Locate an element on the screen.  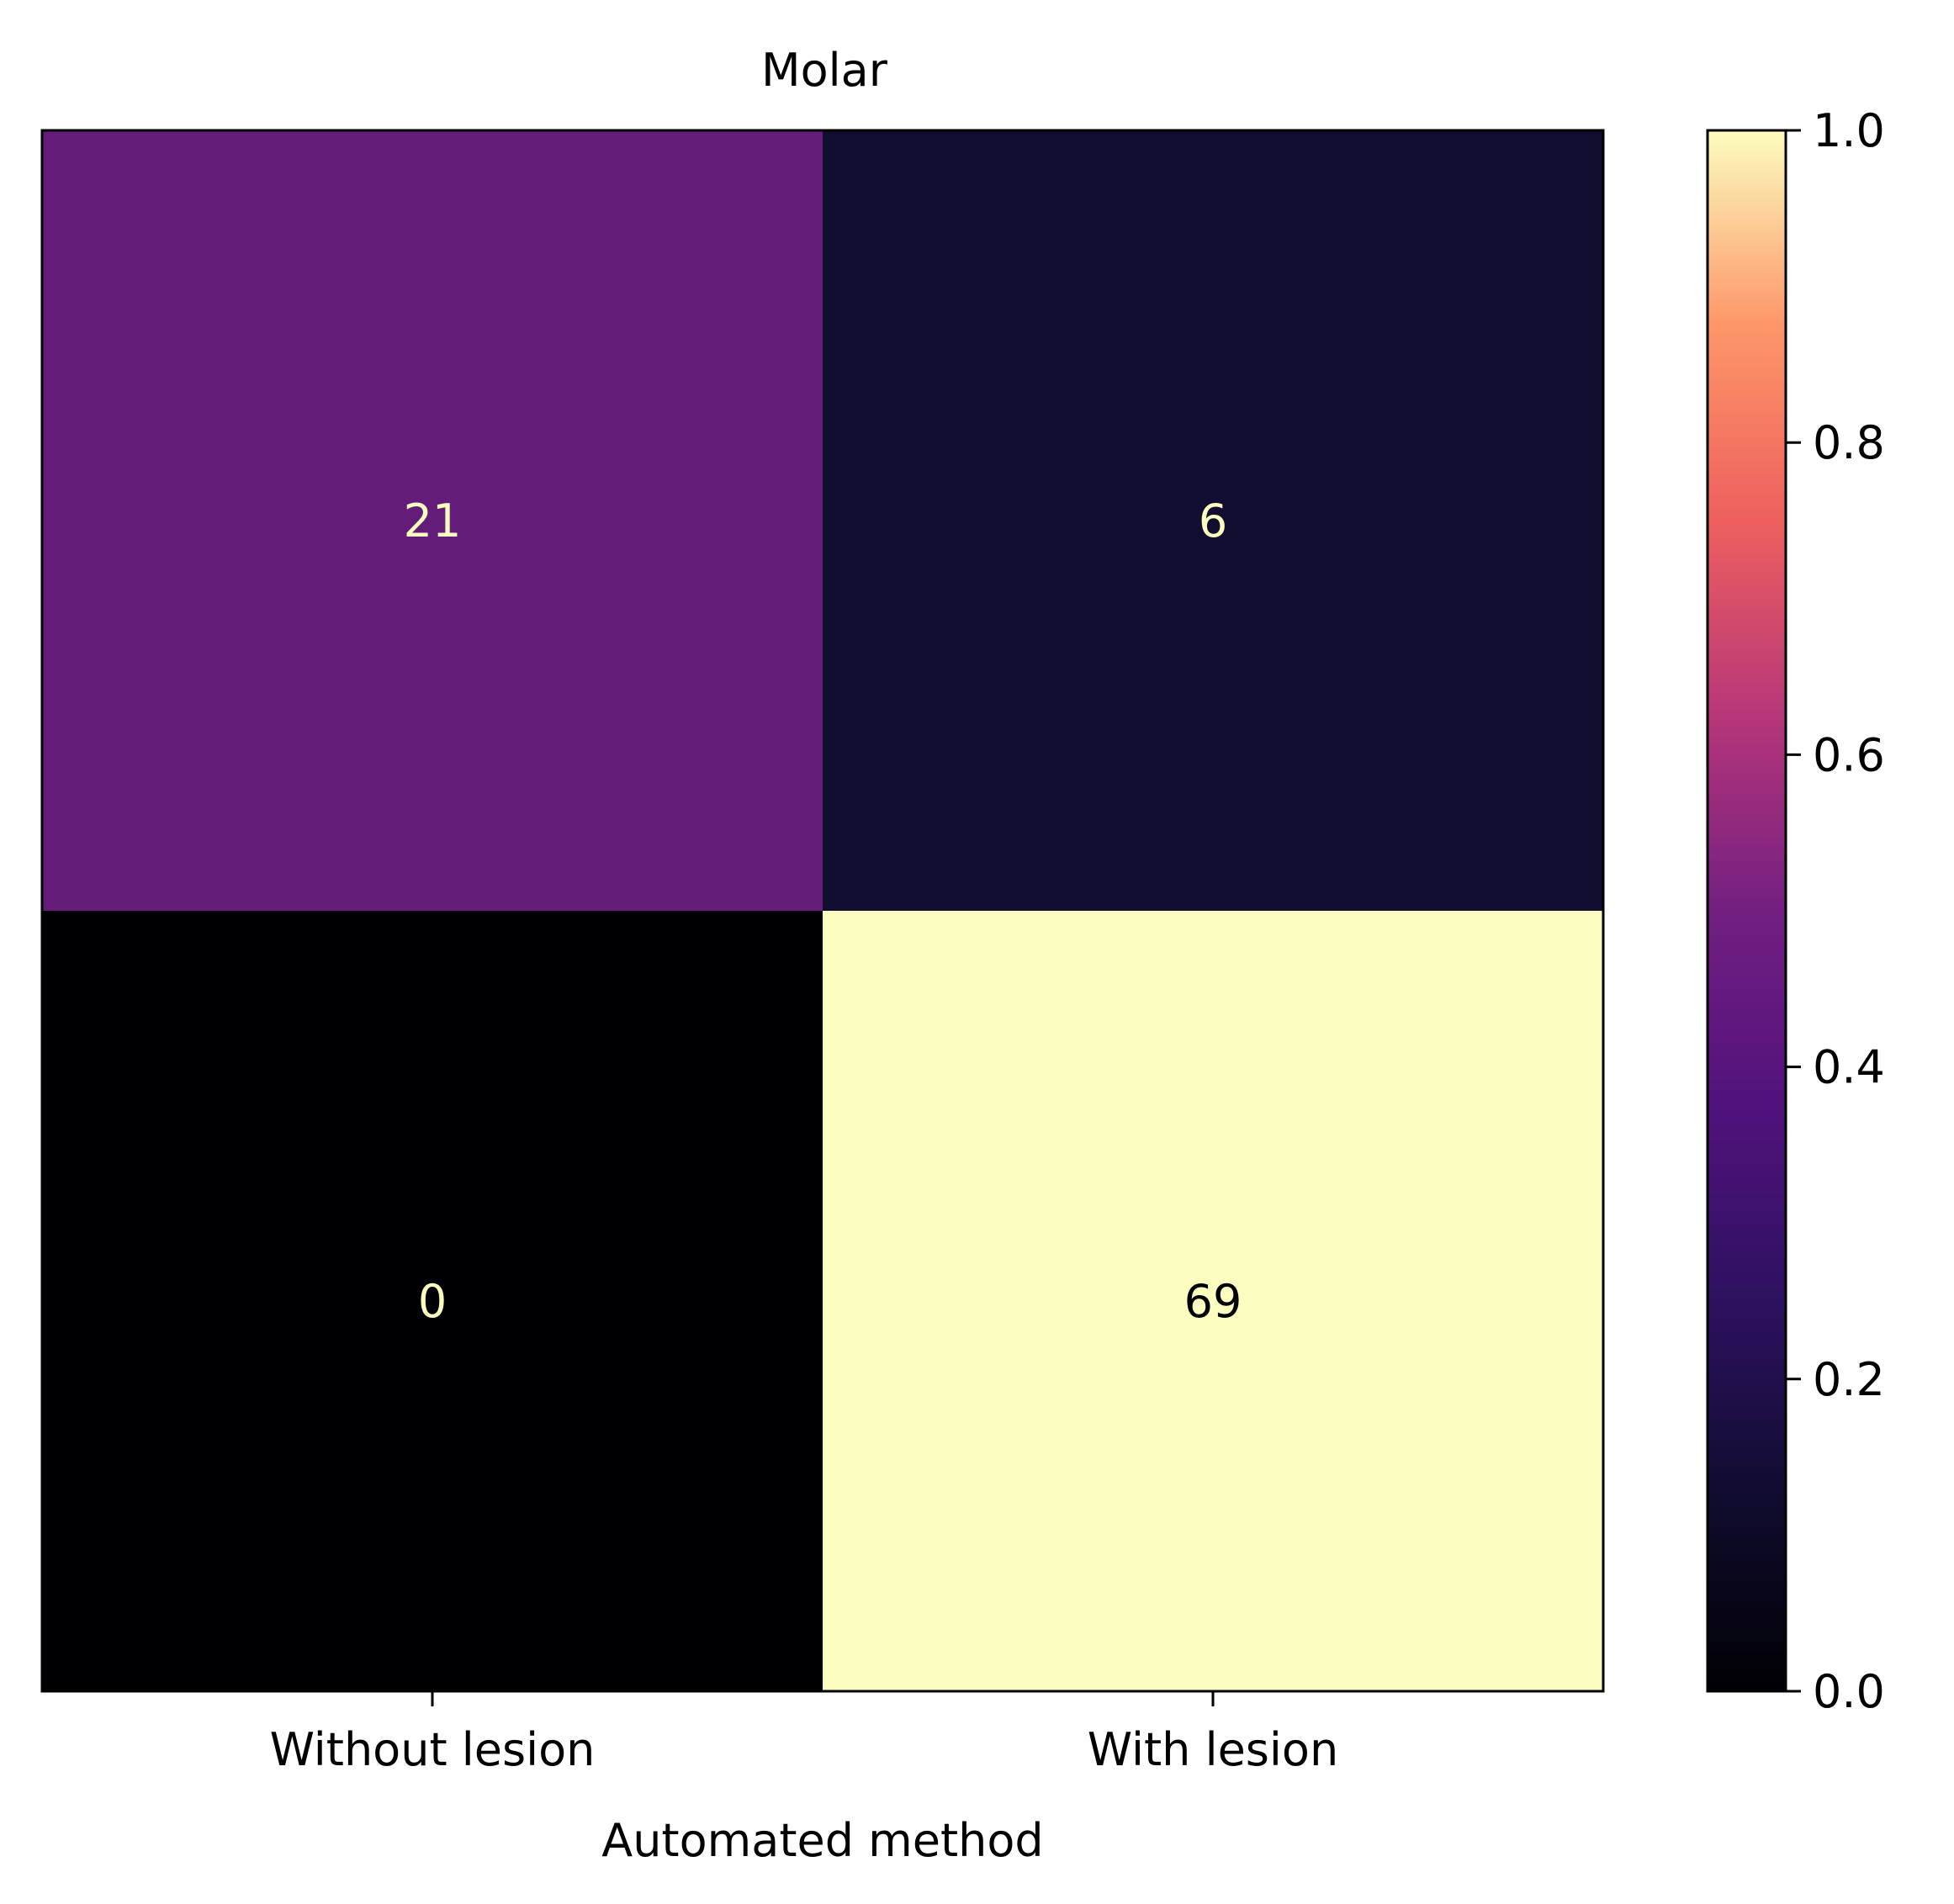
cell-value-label: 0 is located at coordinates (432, 1301).